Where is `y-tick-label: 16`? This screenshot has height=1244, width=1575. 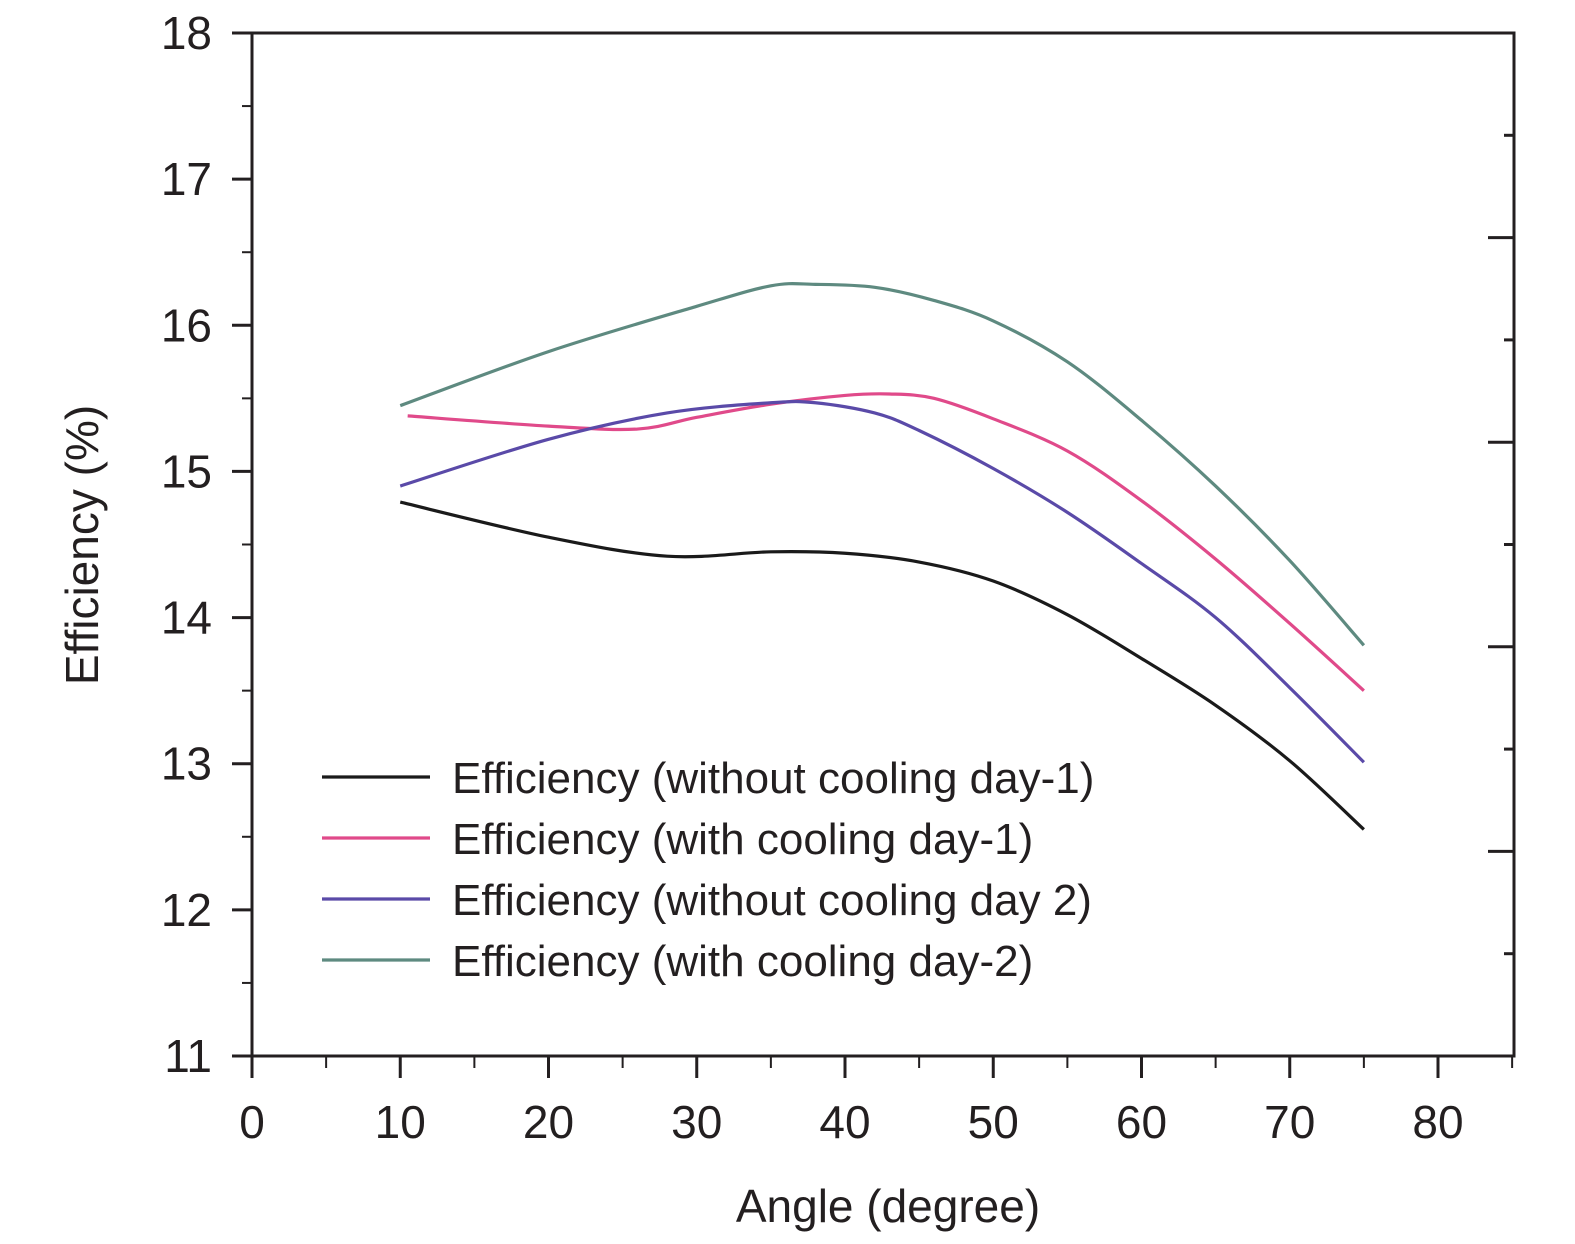
y-tick-label: 16 is located at coordinates (186, 325).